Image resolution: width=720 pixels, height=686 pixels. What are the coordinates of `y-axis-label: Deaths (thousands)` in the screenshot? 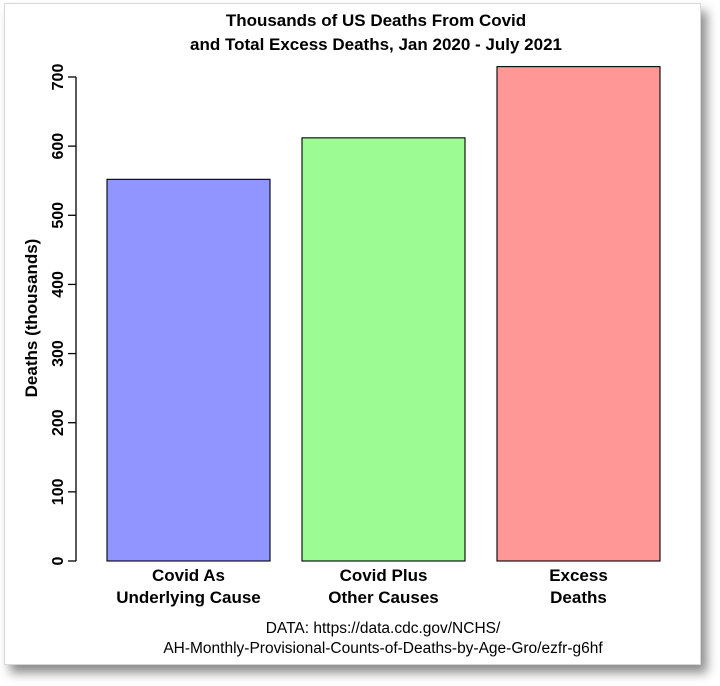 It's located at (31, 318).